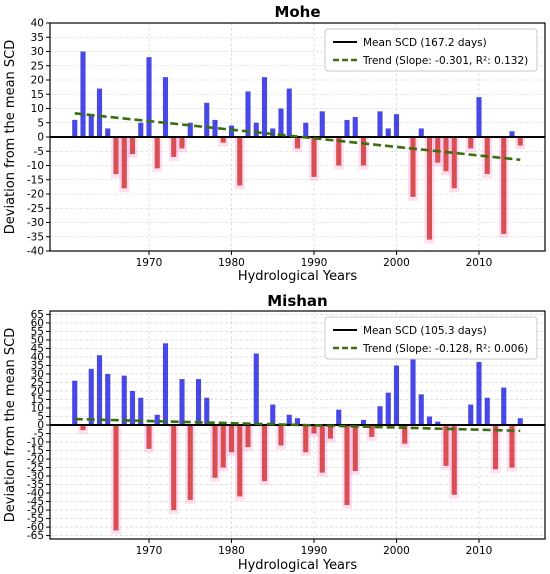  I want to click on x-tick-label: 1990, so click(314, 263).